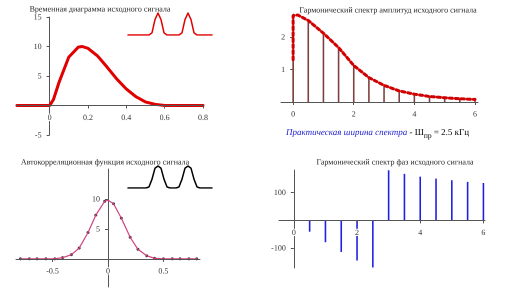  Describe the element at coordinates (87, 117) in the screenshot. I see `x-tick-label: 0.2` at that location.